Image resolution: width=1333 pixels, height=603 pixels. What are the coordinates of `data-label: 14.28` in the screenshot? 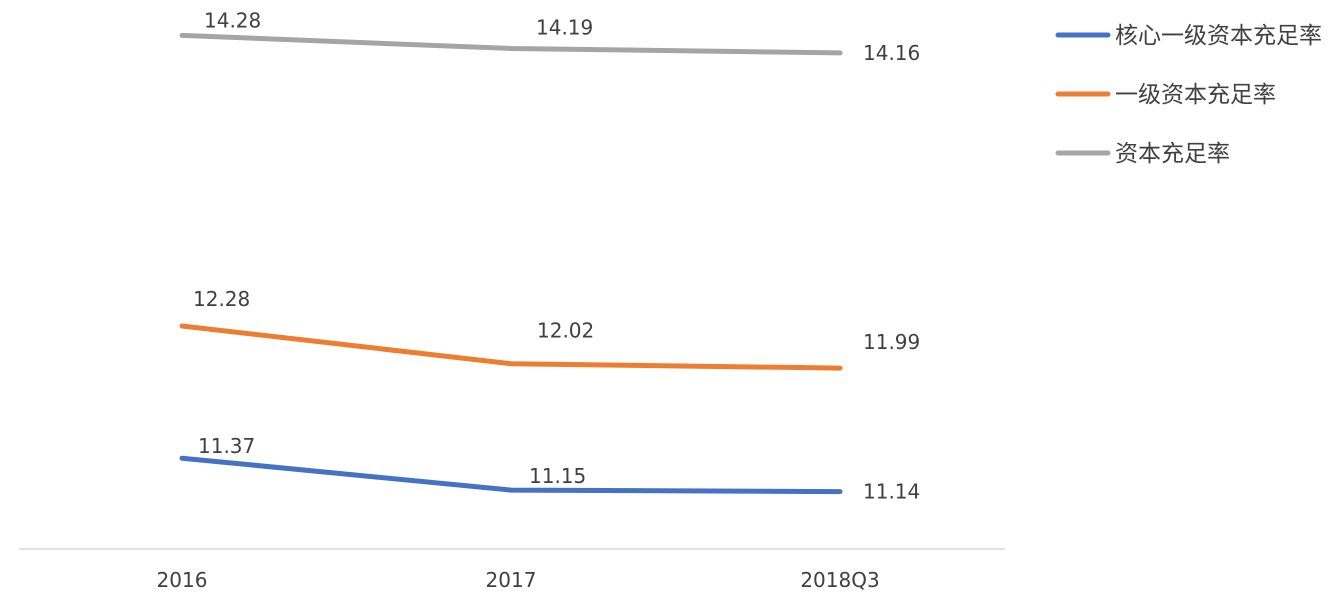 It's located at (232, 20).